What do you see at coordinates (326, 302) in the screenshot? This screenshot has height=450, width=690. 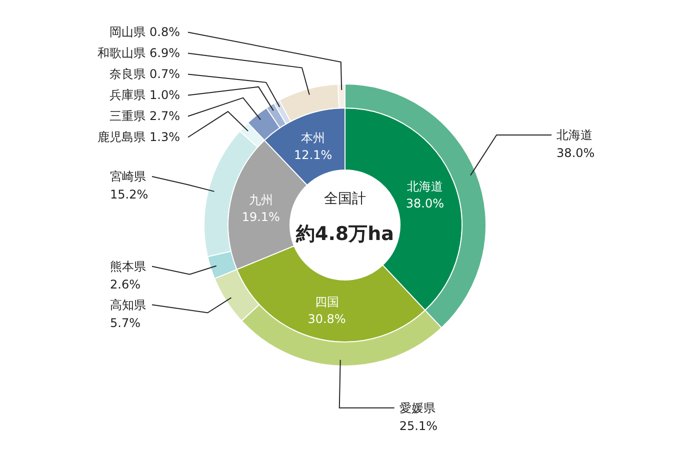 I see `slice-label: 四国` at bounding box center [326, 302].